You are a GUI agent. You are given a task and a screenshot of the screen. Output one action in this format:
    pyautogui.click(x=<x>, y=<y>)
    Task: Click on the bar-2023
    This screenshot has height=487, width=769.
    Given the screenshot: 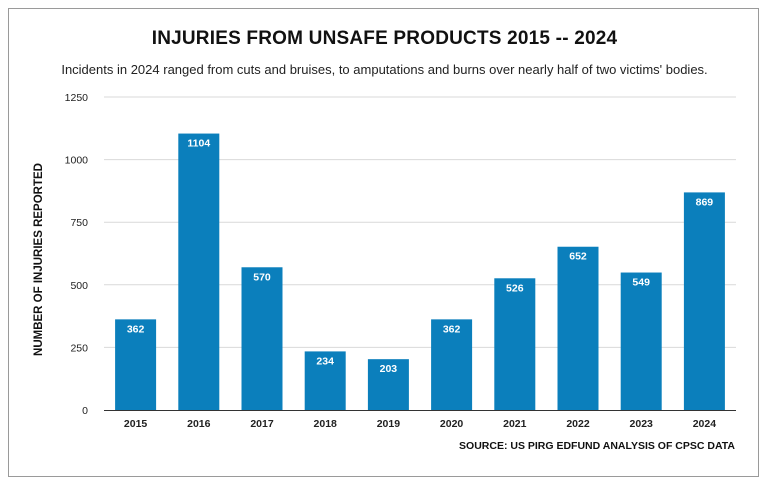 What is the action you would take?
    pyautogui.click(x=641, y=341)
    